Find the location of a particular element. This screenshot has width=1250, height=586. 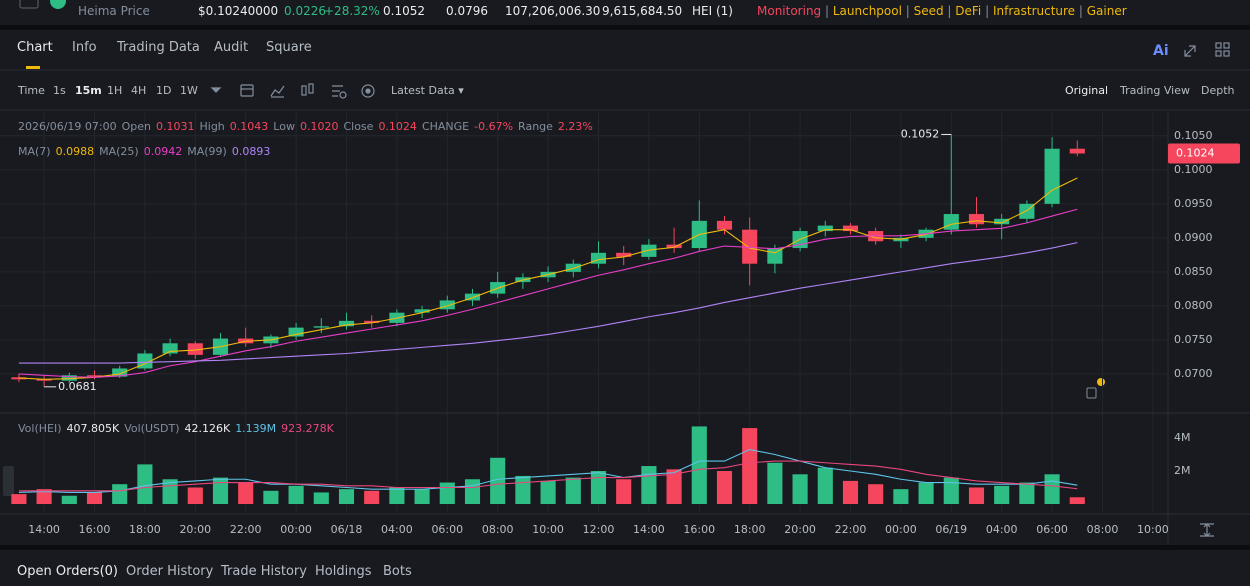

favorite-icon is located at coordinates (29, 4).